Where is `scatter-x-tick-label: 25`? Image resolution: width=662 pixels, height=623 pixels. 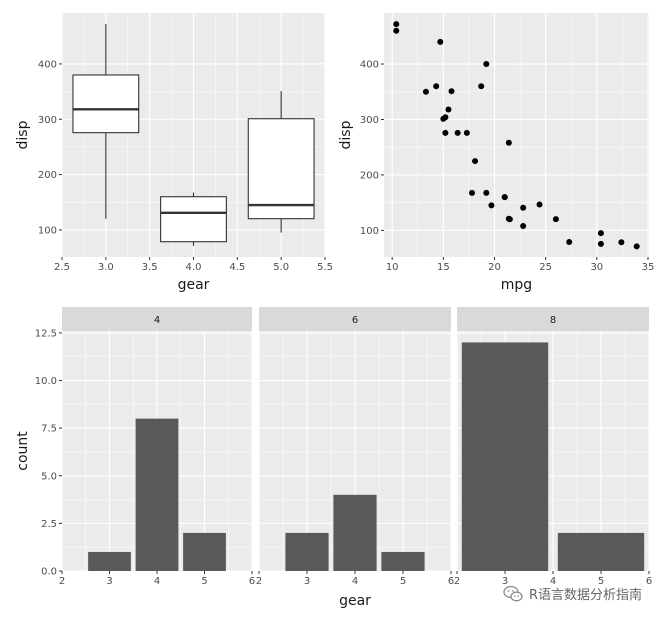 scatter-x-tick-label: 25 is located at coordinates (545, 267).